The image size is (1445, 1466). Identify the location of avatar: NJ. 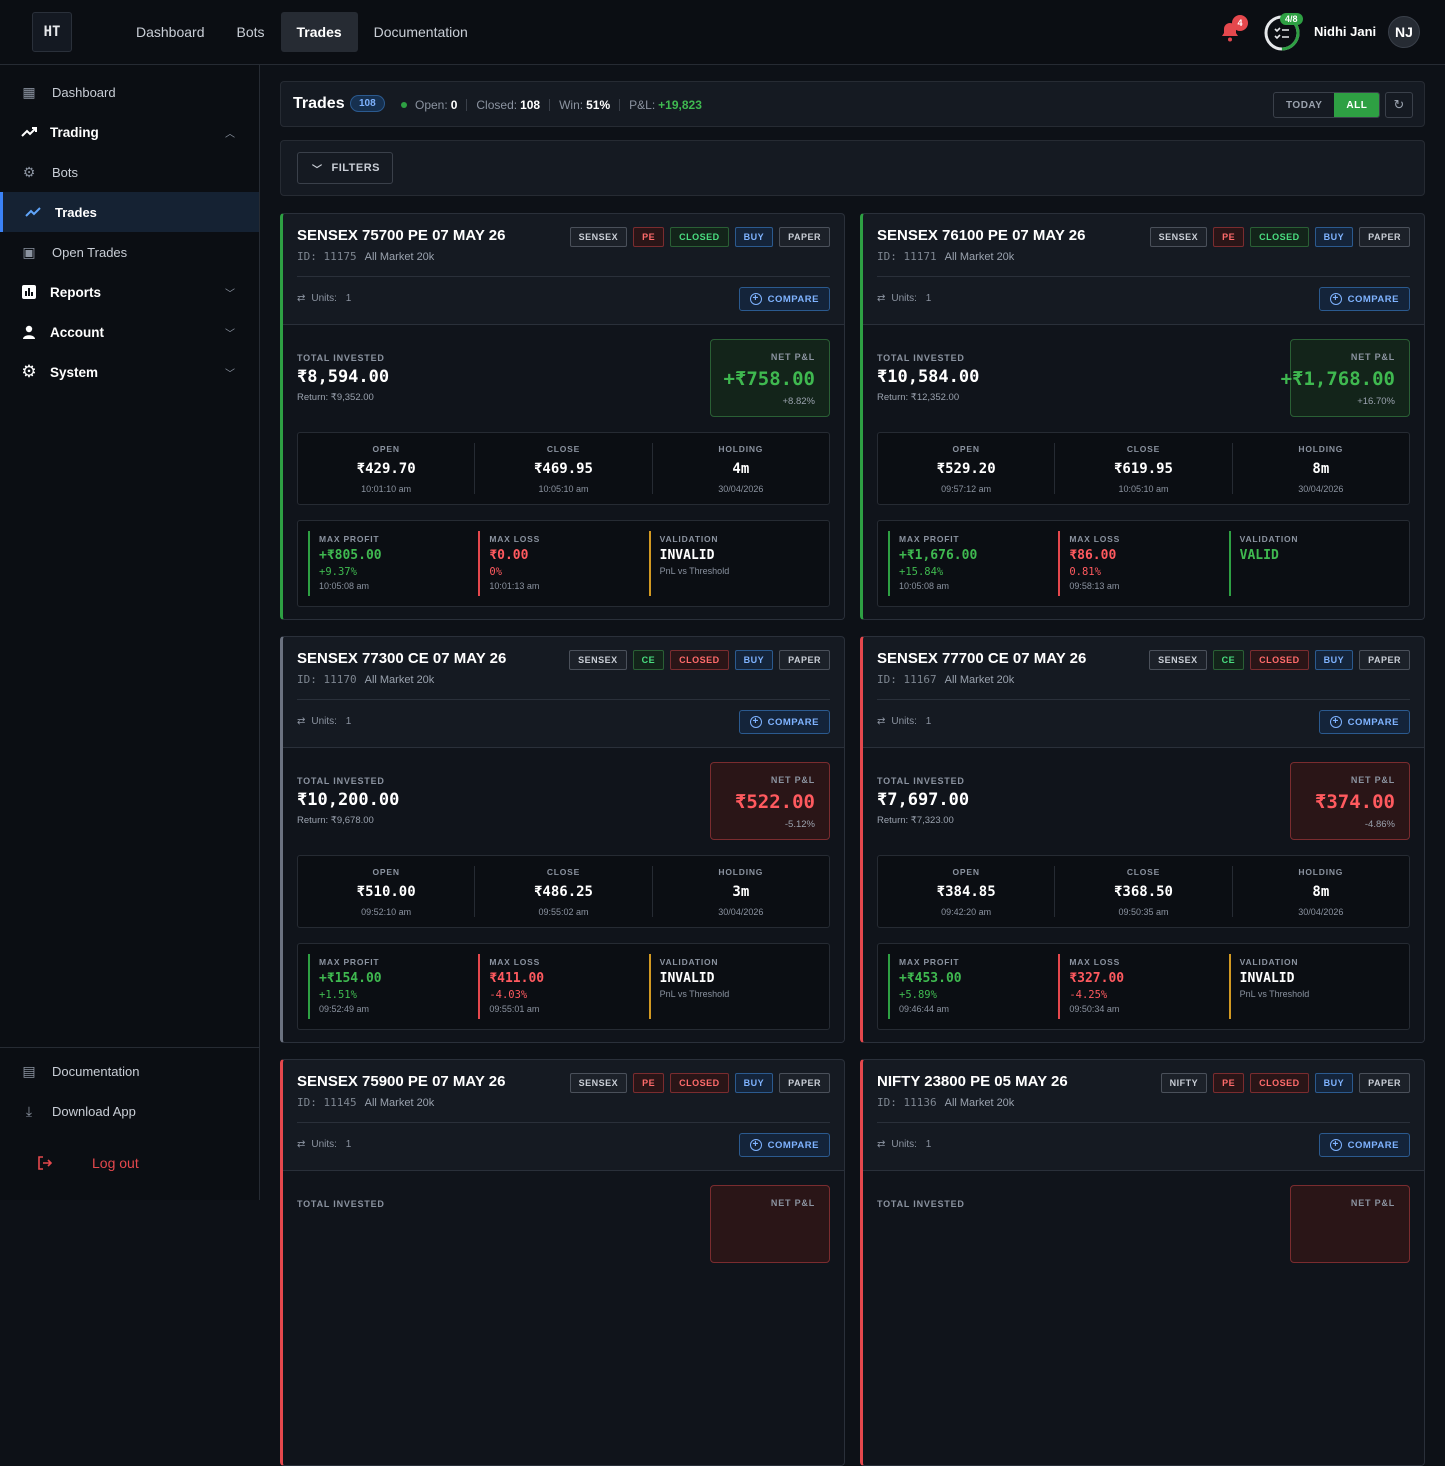
(1404, 32).